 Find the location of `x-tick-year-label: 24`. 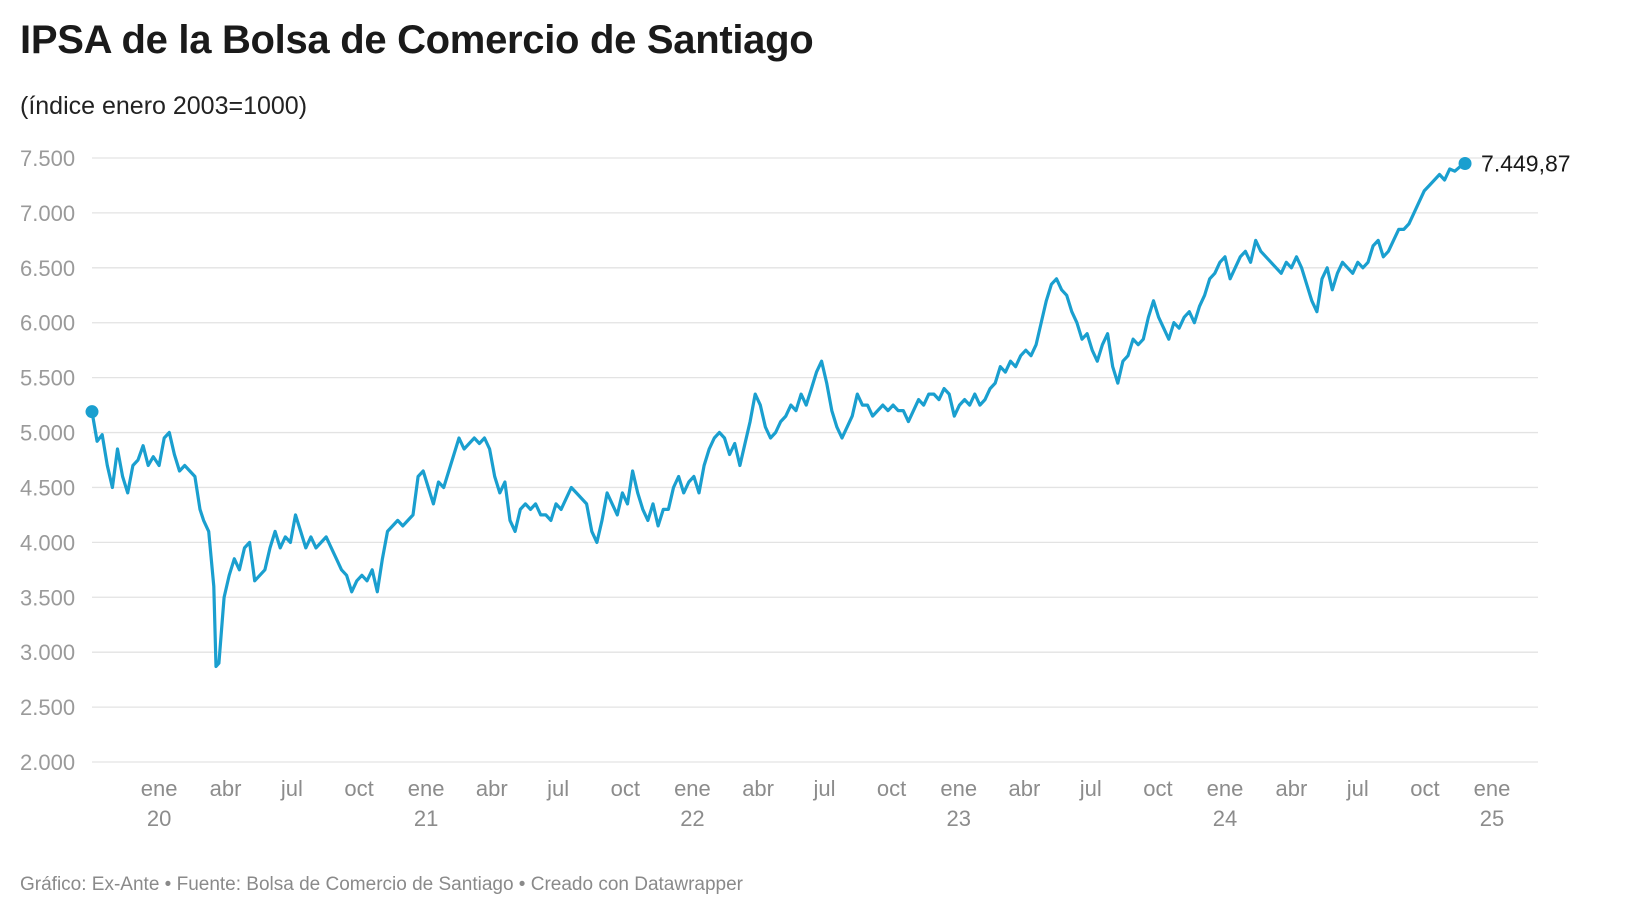

x-tick-year-label: 24 is located at coordinates (1225, 818).